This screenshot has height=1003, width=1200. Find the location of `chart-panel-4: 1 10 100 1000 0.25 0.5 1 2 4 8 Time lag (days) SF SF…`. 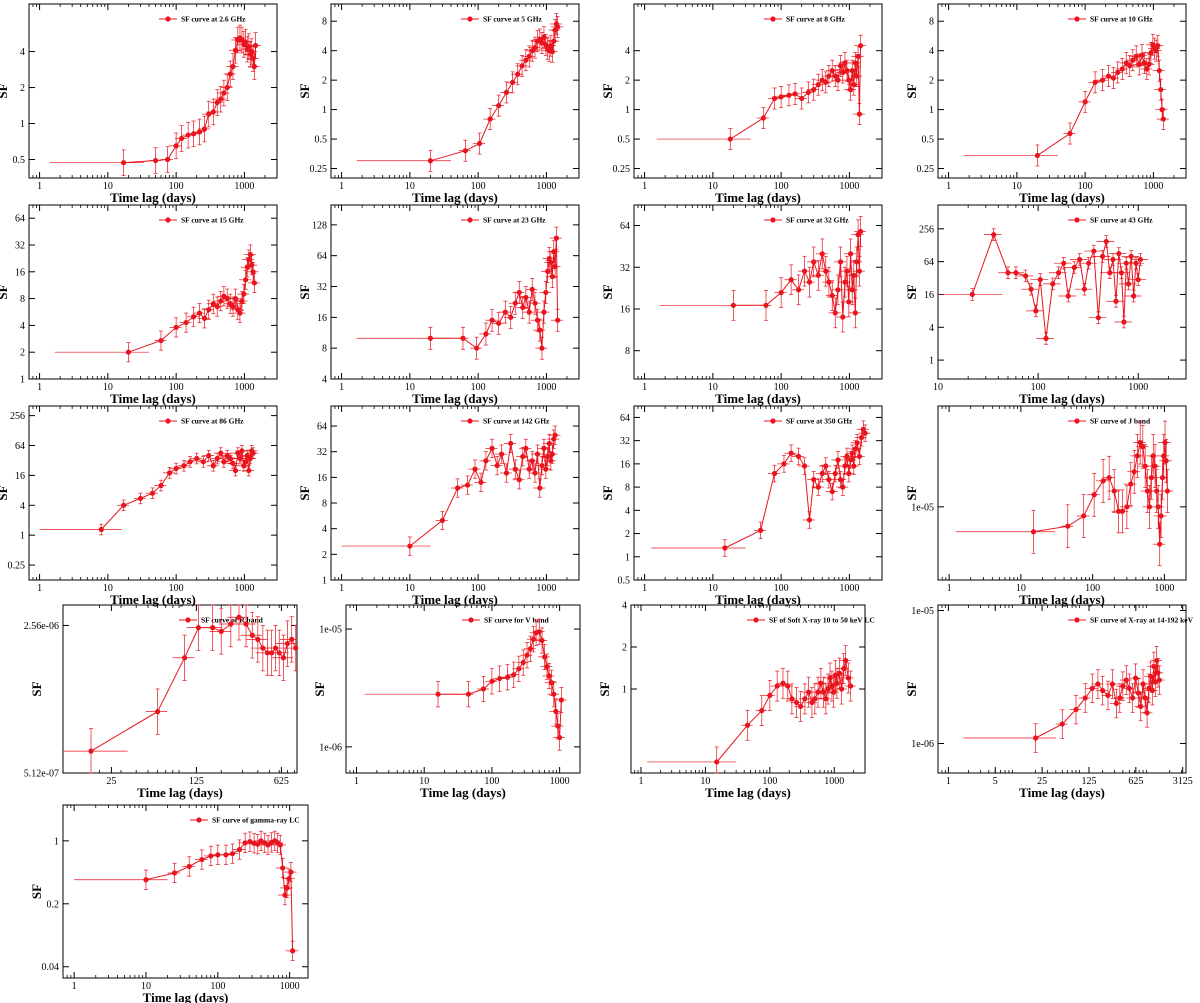

chart-panel-4: 1 10 100 1000 0.25 0.5 1 2 4 8 Time lag (days) SF SF… is located at coordinates (1045, 104).